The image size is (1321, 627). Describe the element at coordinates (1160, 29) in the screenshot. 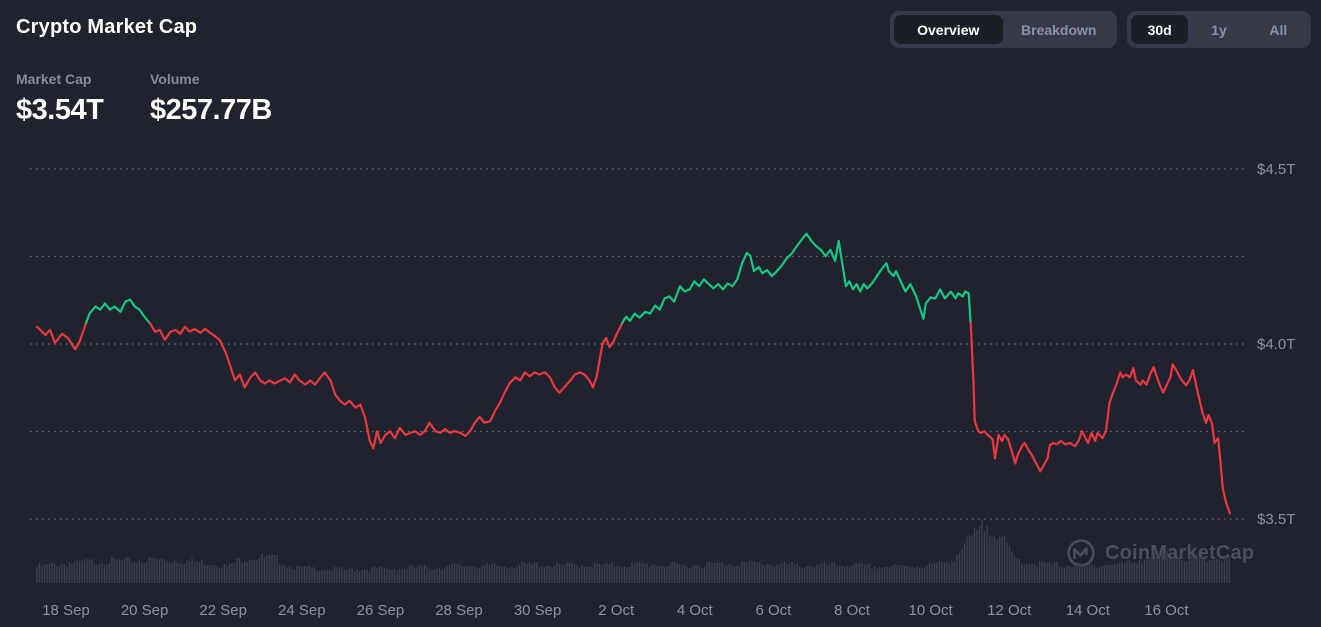

I see `range-30d-button: 30d` at that location.